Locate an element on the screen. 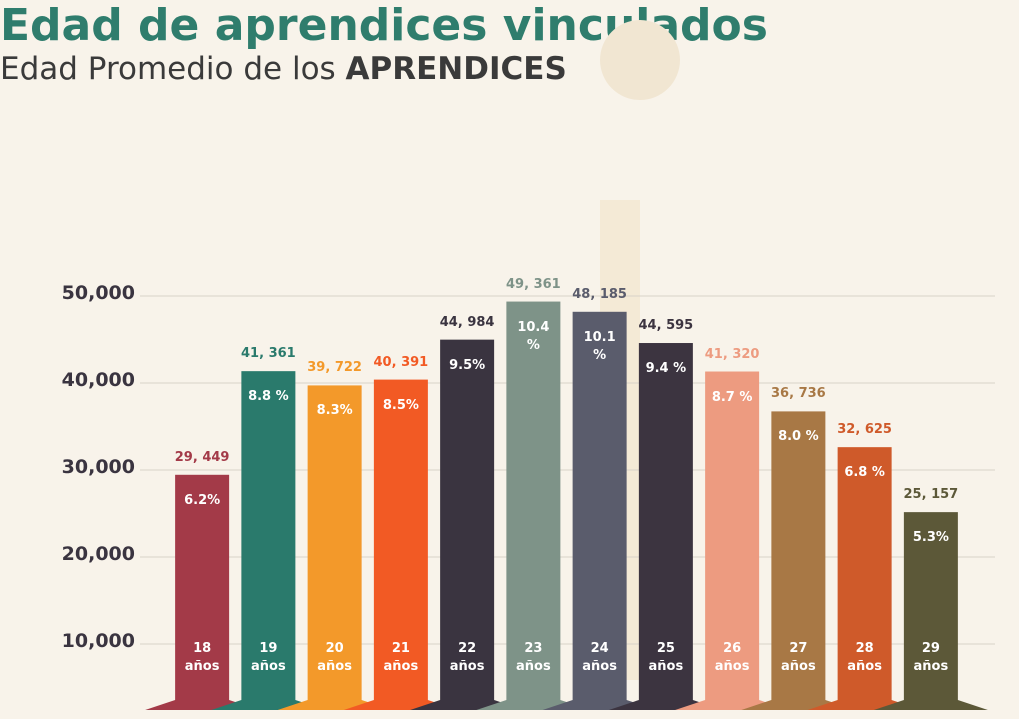  bar-base is located at coordinates (930, 705).